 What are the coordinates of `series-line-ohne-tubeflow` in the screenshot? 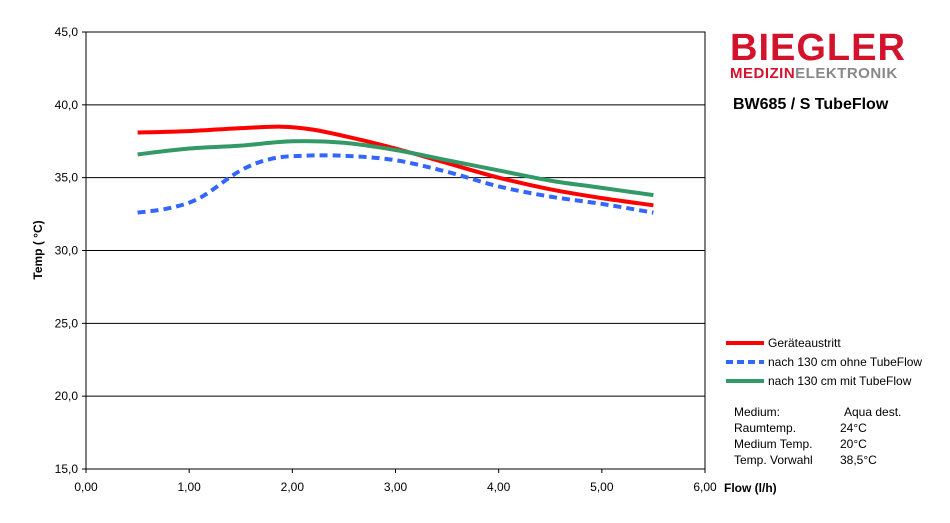 It's located at (395, 184).